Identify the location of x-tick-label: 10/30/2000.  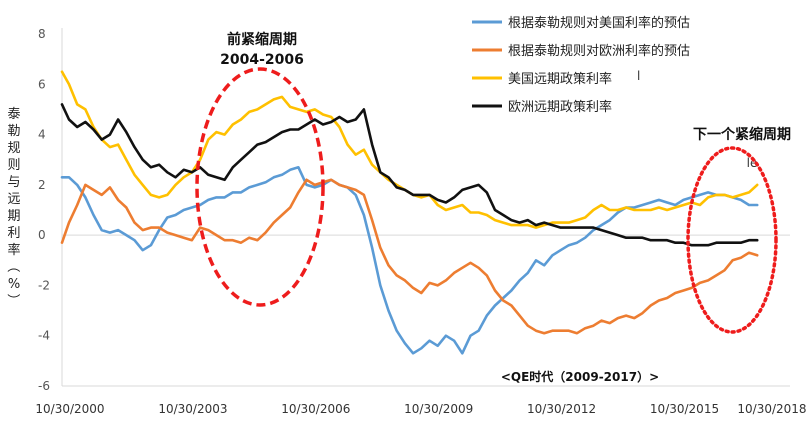
(69, 409).